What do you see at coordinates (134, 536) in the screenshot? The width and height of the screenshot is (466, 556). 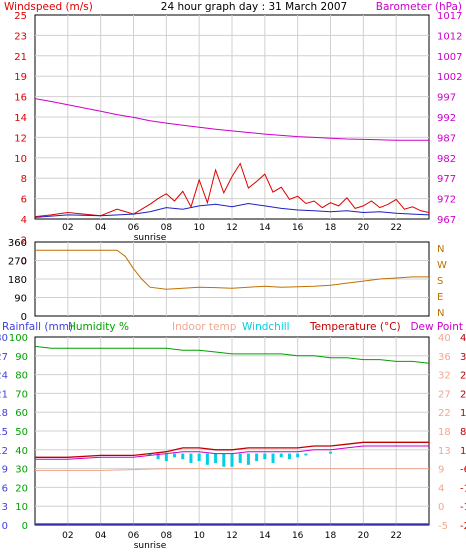 I see `x-tick-label: 06` at bounding box center [134, 536].